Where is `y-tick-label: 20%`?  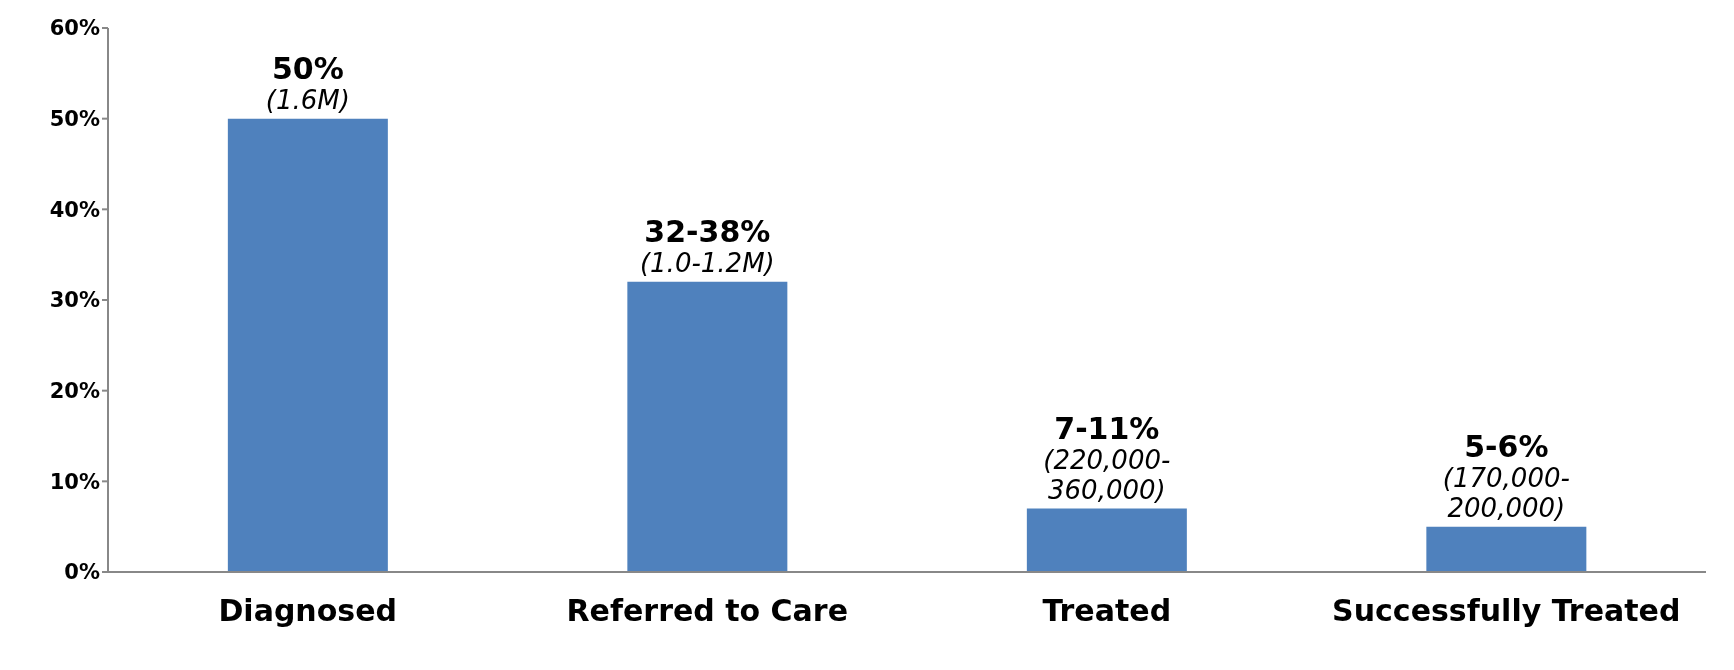 y-tick-label: 20% is located at coordinates (74, 391).